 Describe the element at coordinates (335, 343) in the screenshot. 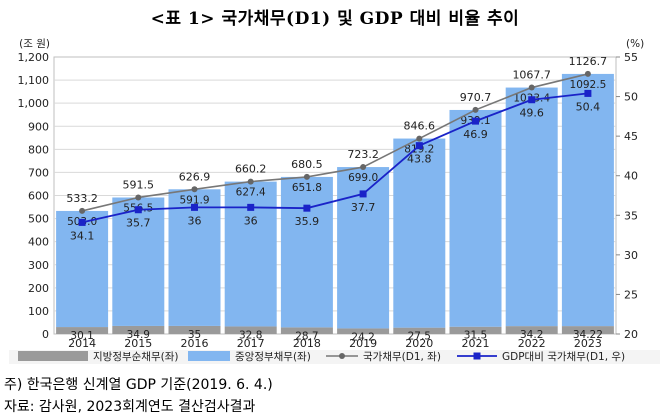

I see `x-axis: 2014 2015 2016 2017 2018 2019 2020 2021 2022 2023` at that location.